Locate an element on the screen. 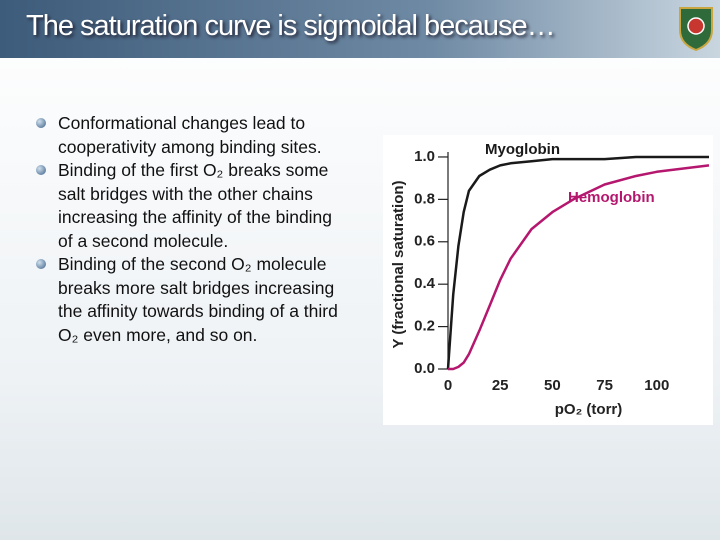 The height and width of the screenshot is (540, 720). y-tick-label: 0.0 is located at coordinates (424, 368).